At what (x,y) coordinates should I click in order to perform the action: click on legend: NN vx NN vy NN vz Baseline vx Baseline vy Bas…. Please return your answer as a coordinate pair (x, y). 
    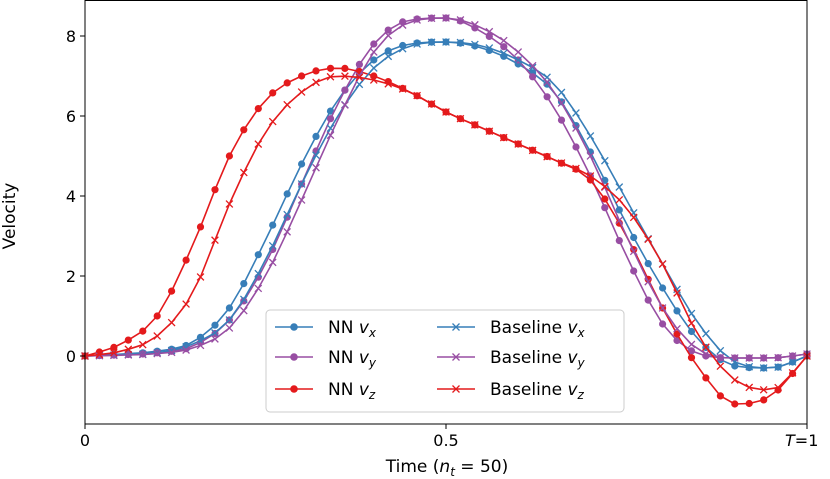
    Looking at the image, I should click on (445, 361).